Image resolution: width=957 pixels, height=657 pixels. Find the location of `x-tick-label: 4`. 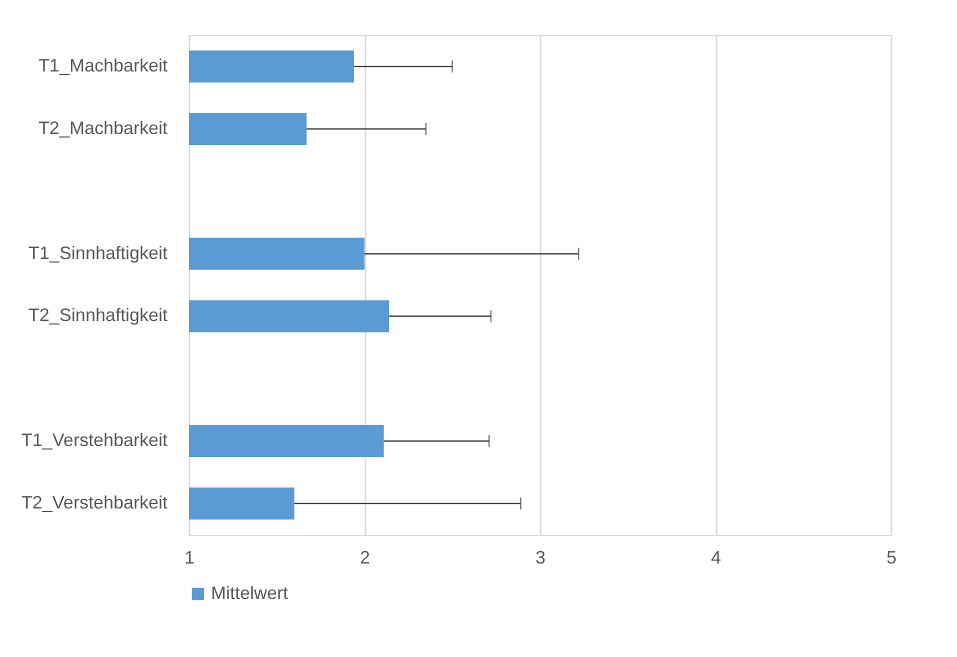

x-tick-label: 4 is located at coordinates (716, 558).